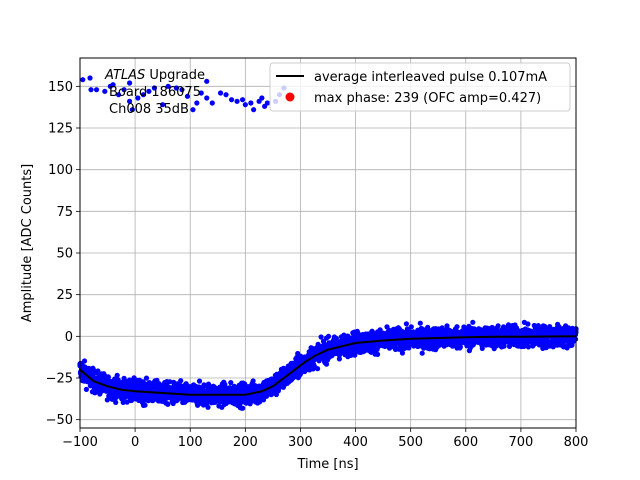  What do you see at coordinates (64, 212) in the screenshot?
I see `y-tick-label: 75` at bounding box center [64, 212].